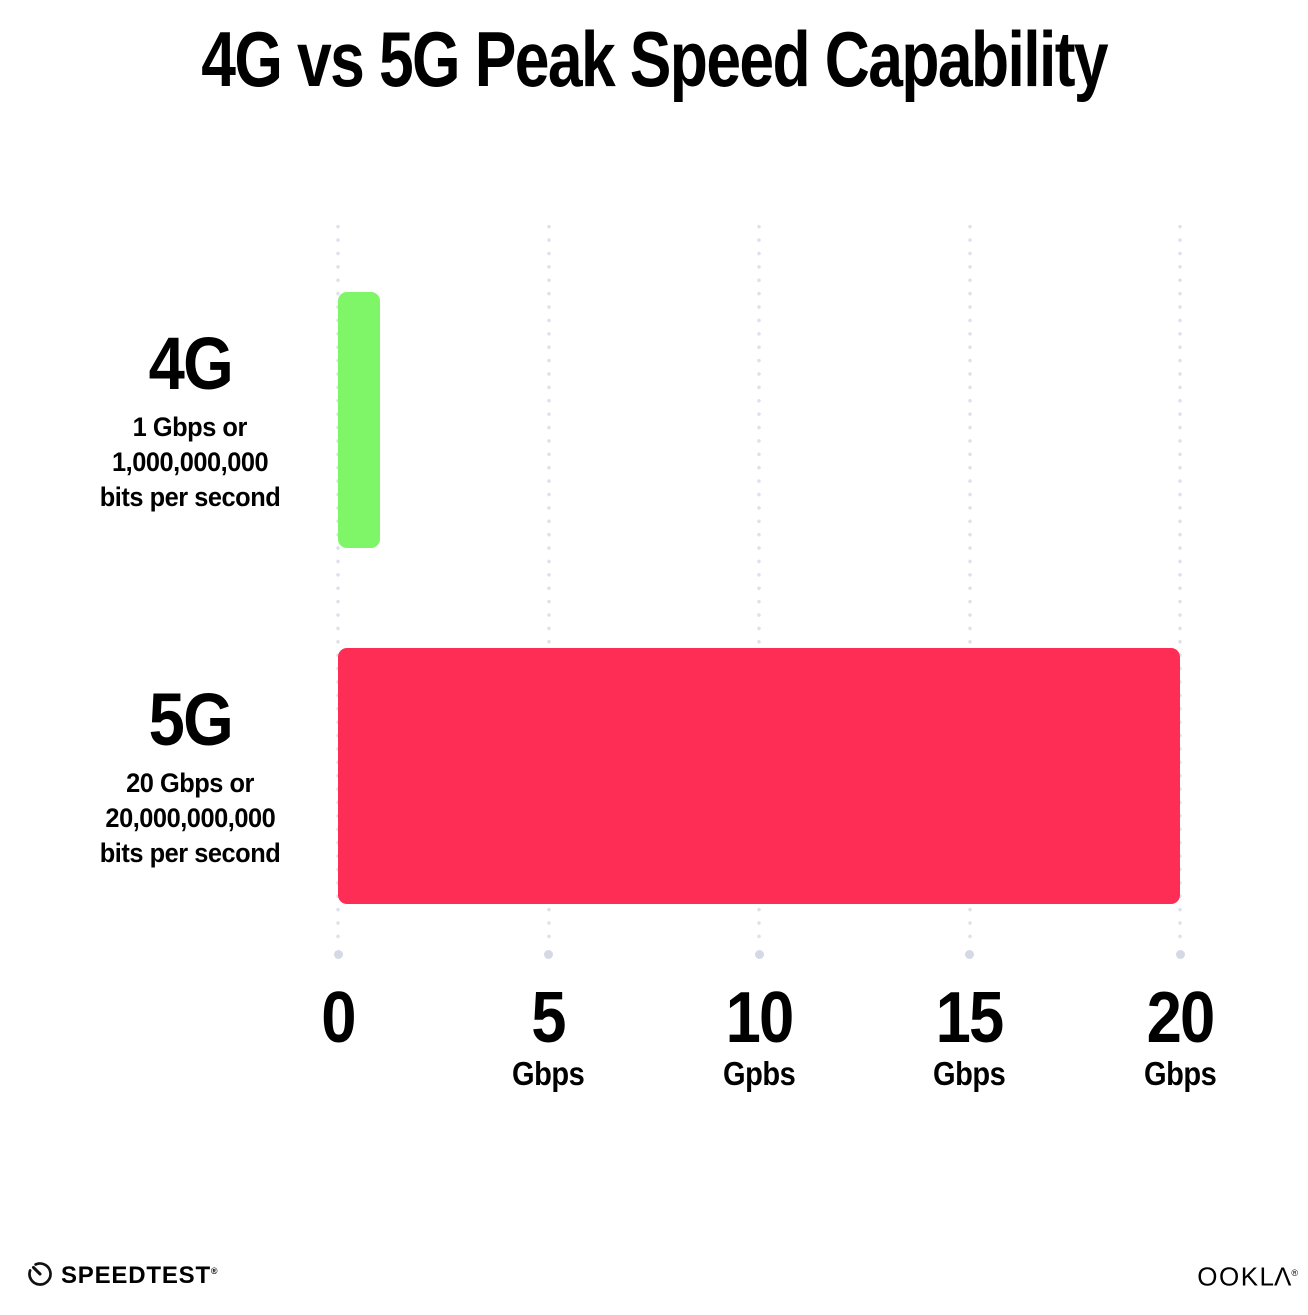  Describe the element at coordinates (759, 1073) in the screenshot. I see `x-tick-10-unit: Gpbs` at that location.